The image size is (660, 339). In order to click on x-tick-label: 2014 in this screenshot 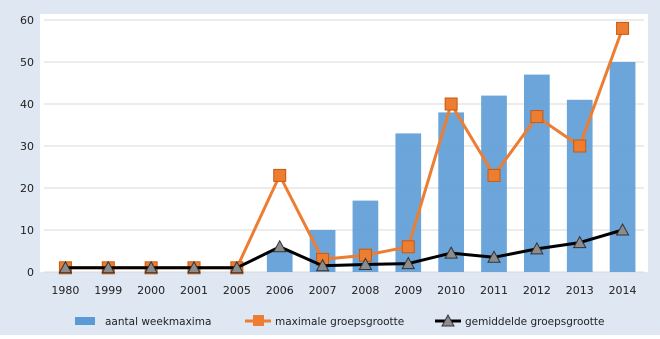, I will do `click(623, 290)`.